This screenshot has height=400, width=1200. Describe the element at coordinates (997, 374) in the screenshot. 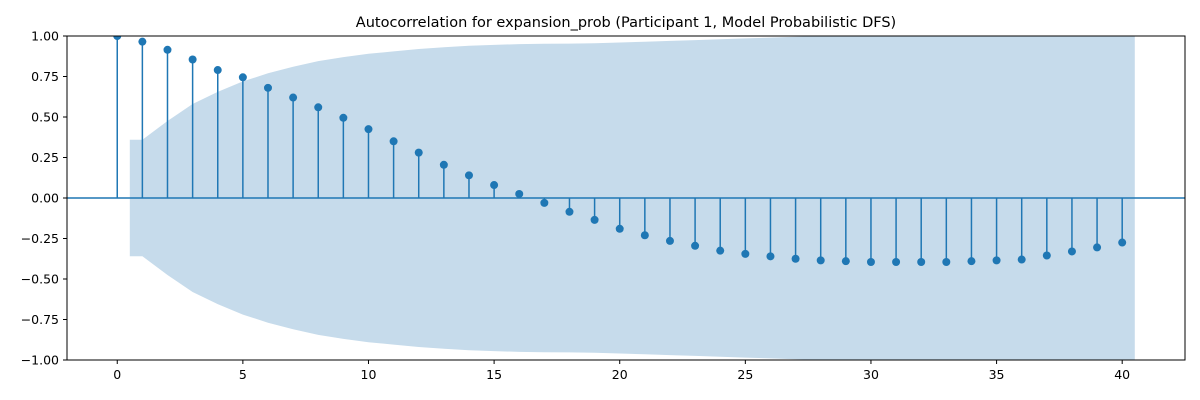

I see `x-tick-label: 35` at that location.